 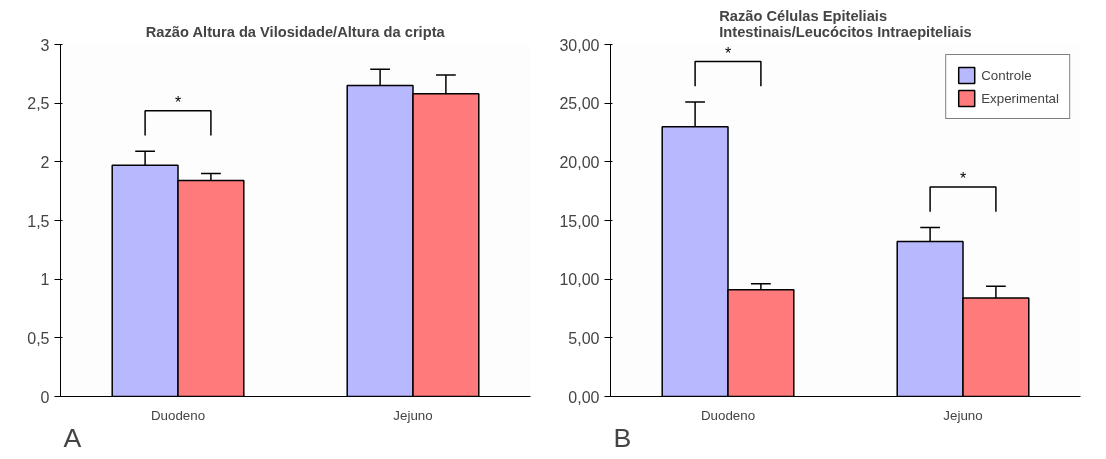 What do you see at coordinates (1020, 98) in the screenshot?
I see `legend-label: Experimental` at bounding box center [1020, 98].